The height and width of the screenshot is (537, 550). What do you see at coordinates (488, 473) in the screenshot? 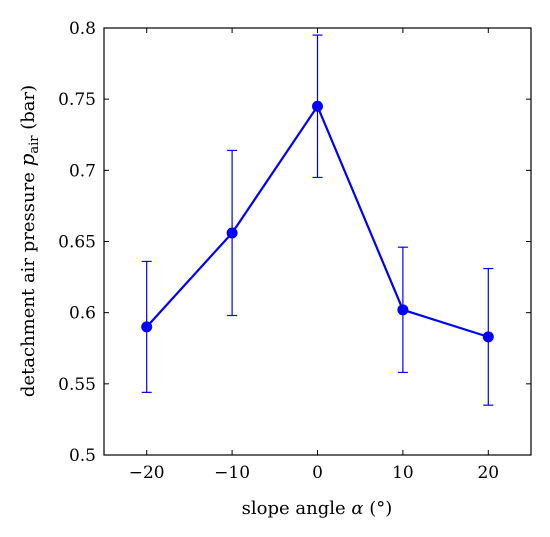
I see `x-tick-label: 20` at bounding box center [488, 473].